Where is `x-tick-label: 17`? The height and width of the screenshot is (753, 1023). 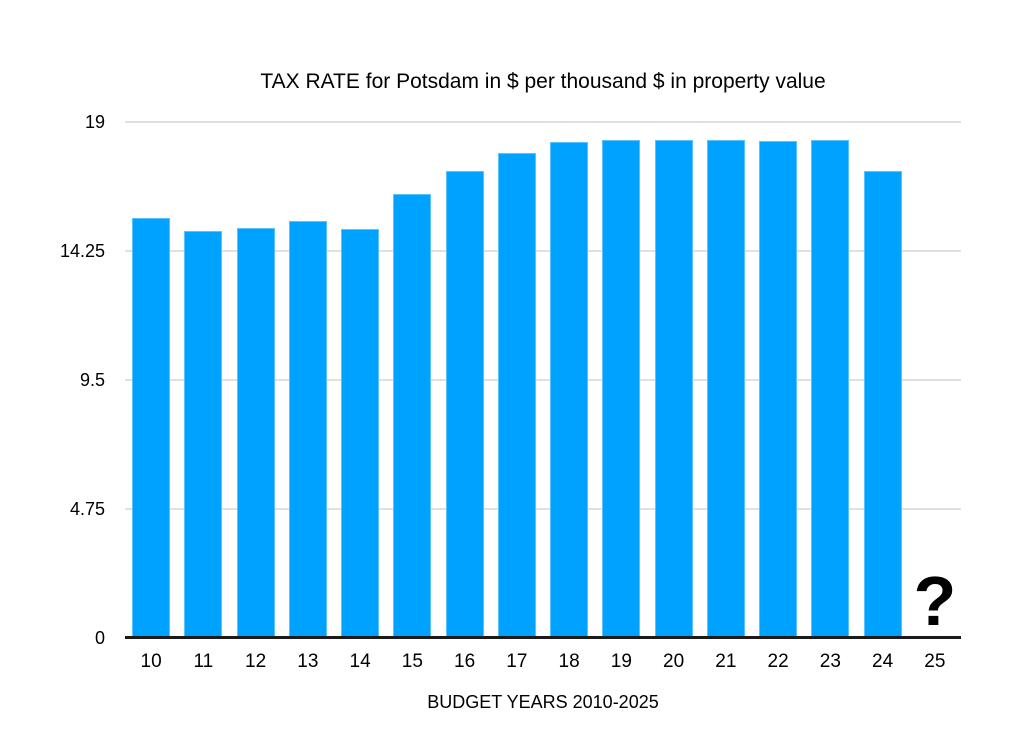 x-tick-label: 17 is located at coordinates (517, 661).